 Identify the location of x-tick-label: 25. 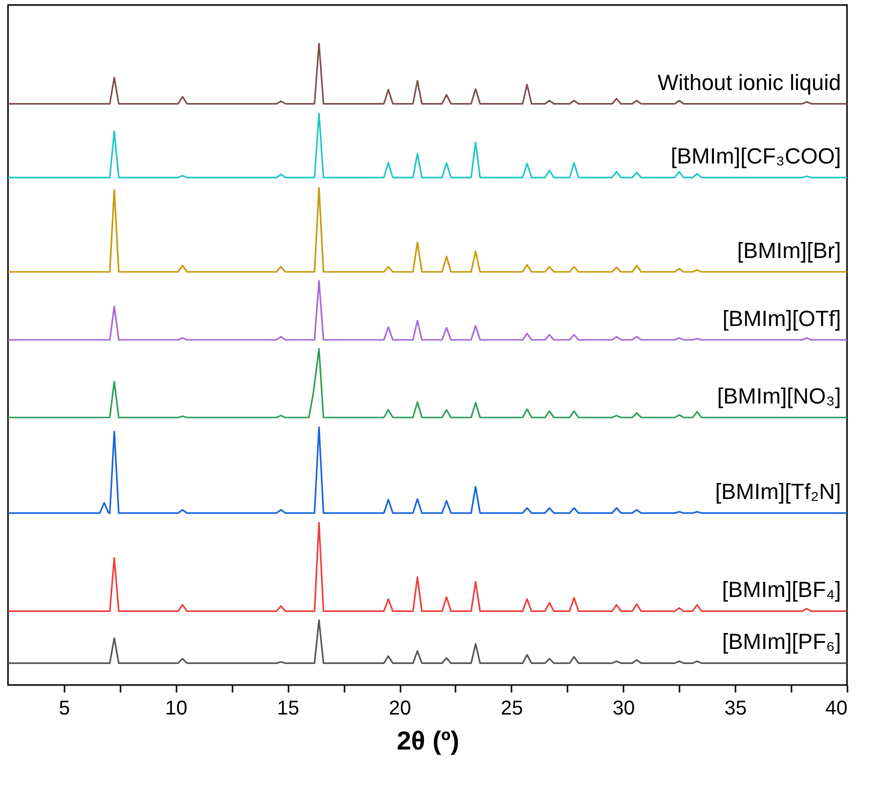
(512, 709).